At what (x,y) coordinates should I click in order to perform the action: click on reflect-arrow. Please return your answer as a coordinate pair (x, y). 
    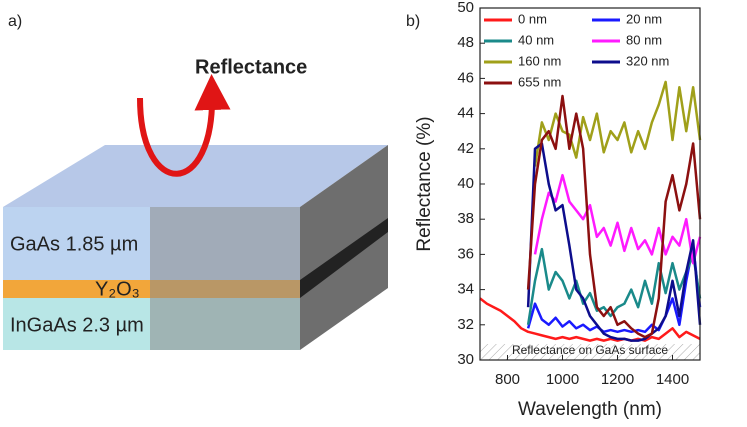
    Looking at the image, I should click on (184, 125).